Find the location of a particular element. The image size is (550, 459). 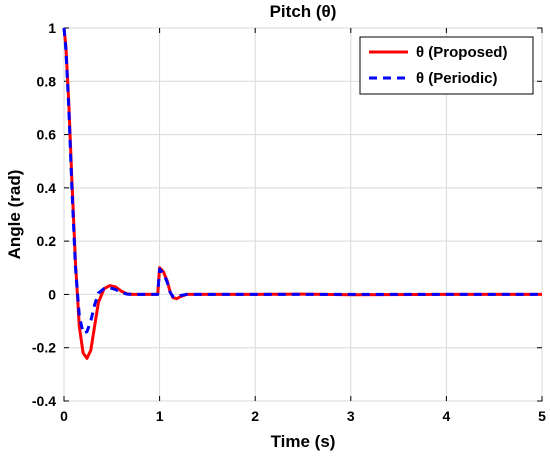

y-axis-label: Angle (rad) is located at coordinates (14, 215).